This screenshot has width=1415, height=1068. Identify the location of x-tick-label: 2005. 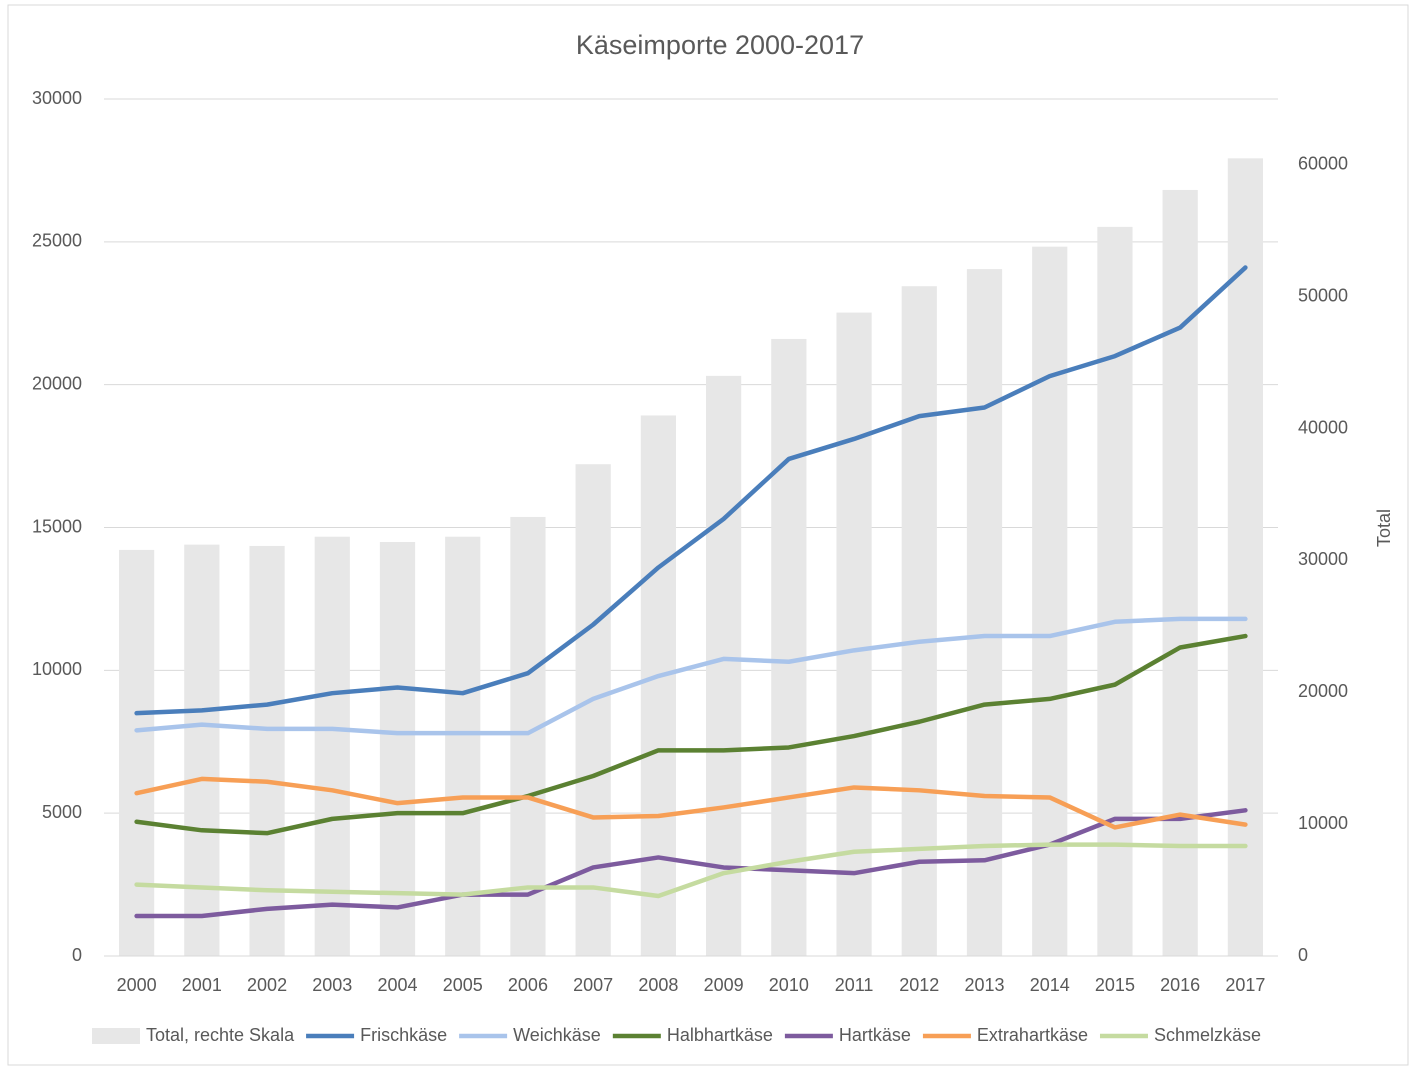
(463, 985).